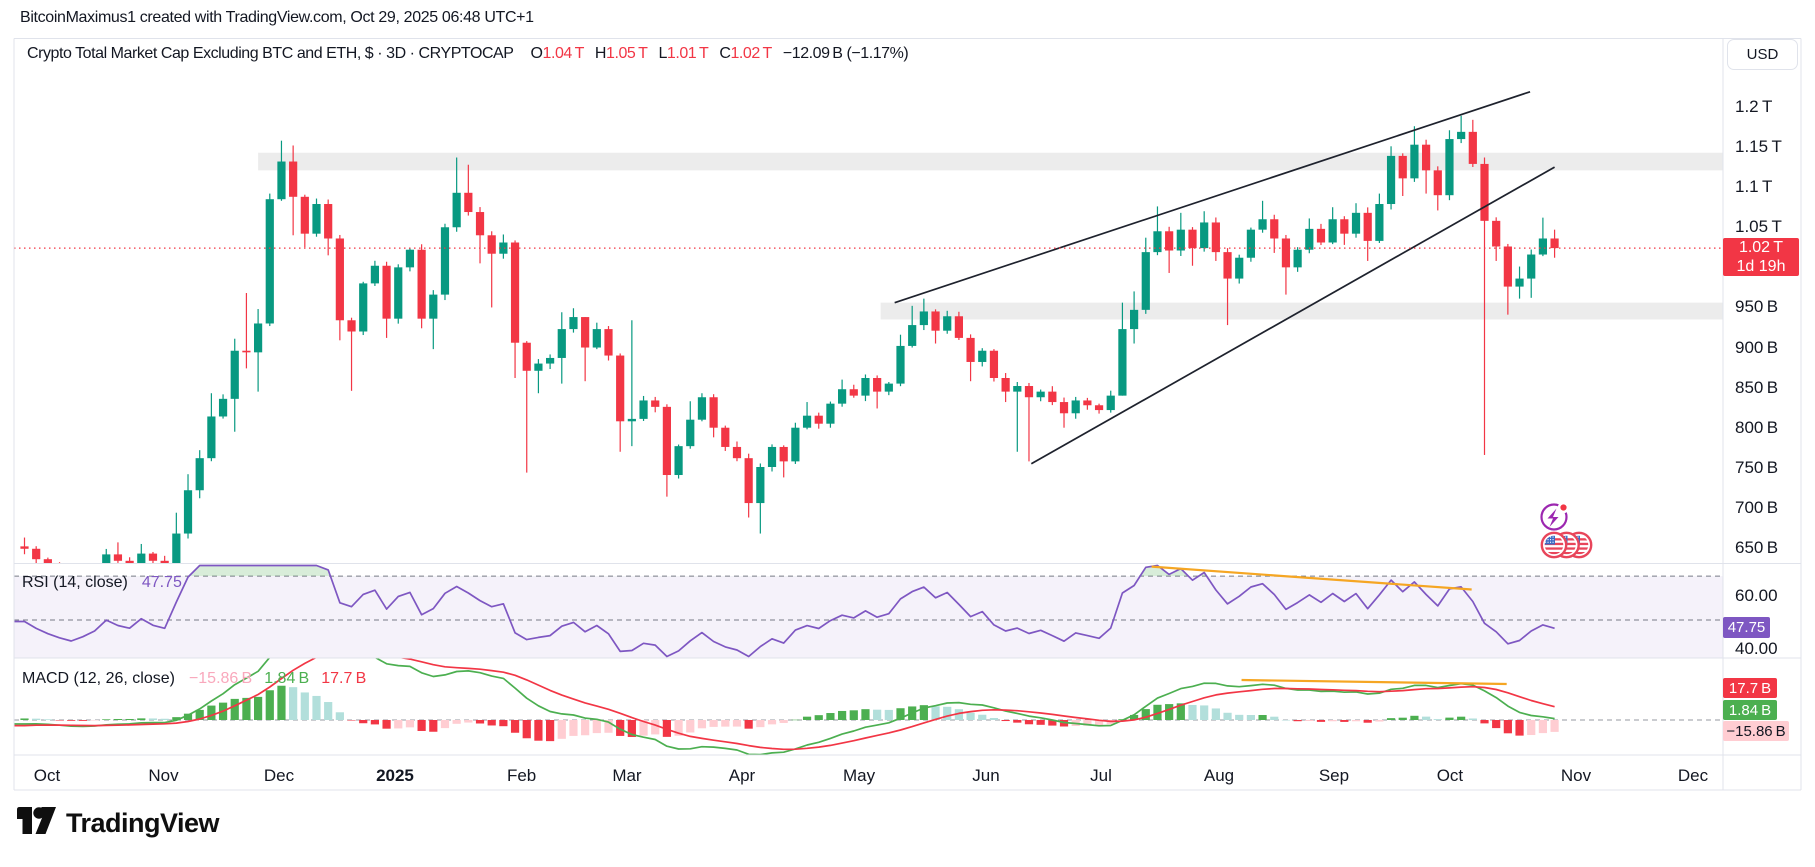 The width and height of the screenshot is (1815, 867). Describe the element at coordinates (1566, 530) in the screenshot. I see `chart-event-icons` at that location.